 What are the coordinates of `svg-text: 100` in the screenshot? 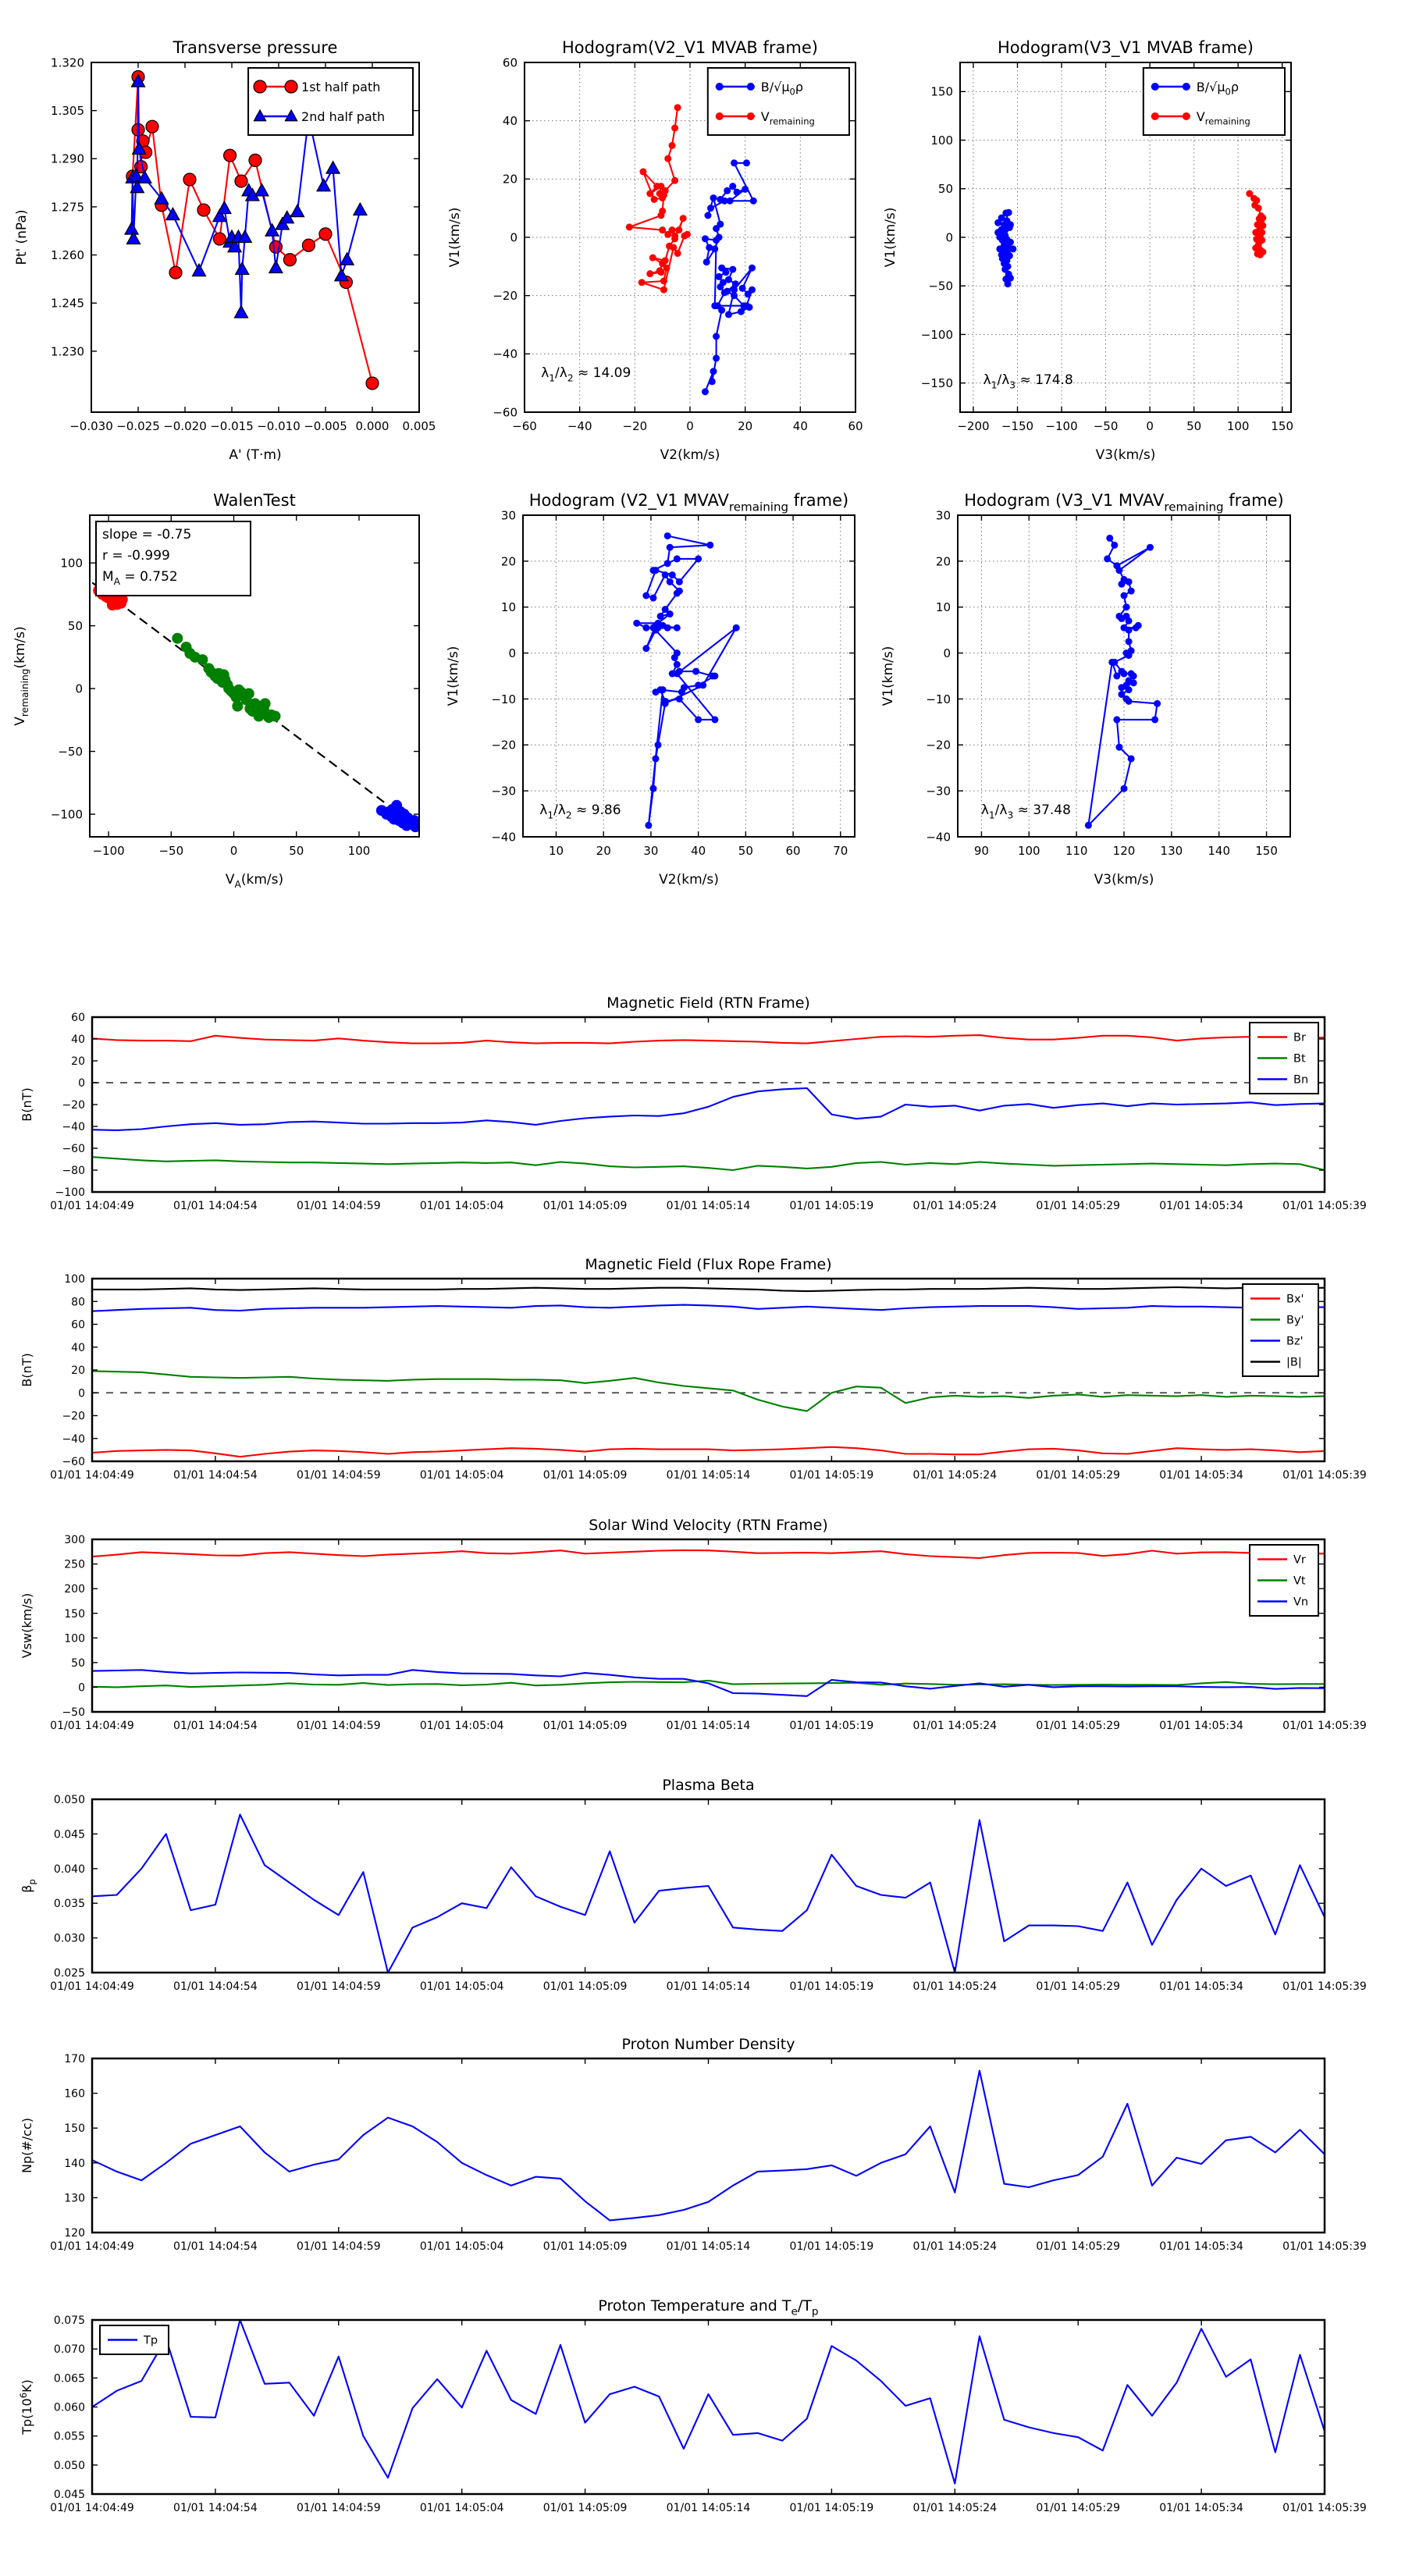 It's located at (1029, 851).